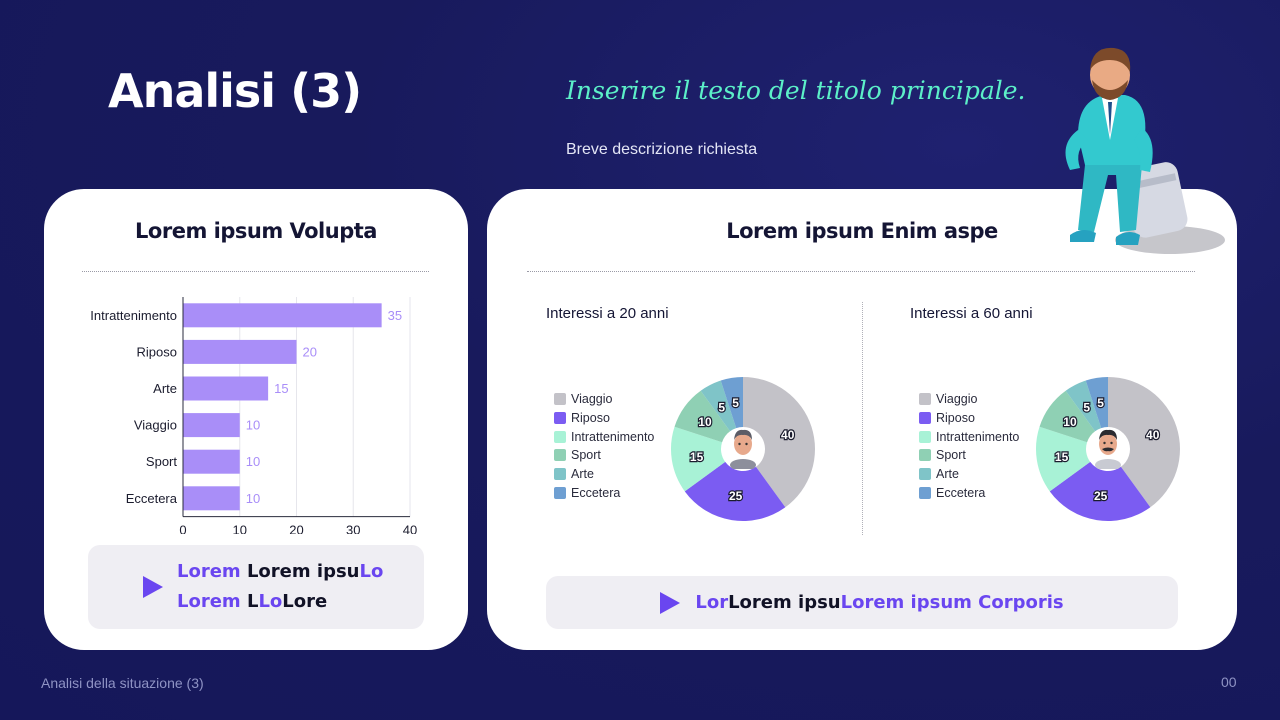 This screenshot has height=720, width=1280. I want to click on left-callout: Lorem Lorem ipsuLo Lorem LLoLore, so click(256, 587).